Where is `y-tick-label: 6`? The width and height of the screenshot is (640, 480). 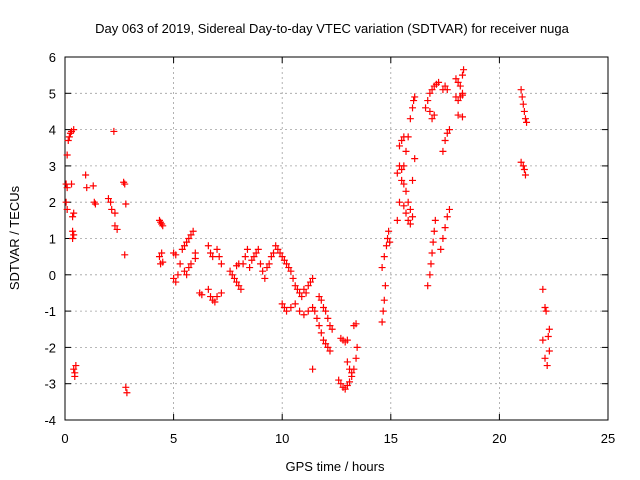
y-tick-label: 6 is located at coordinates (52, 57).